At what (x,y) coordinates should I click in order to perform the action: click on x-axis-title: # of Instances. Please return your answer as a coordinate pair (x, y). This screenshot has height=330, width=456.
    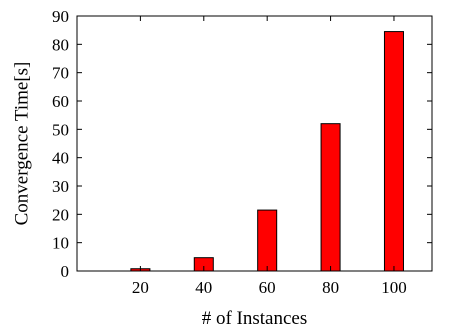
    Looking at the image, I should click on (255, 318).